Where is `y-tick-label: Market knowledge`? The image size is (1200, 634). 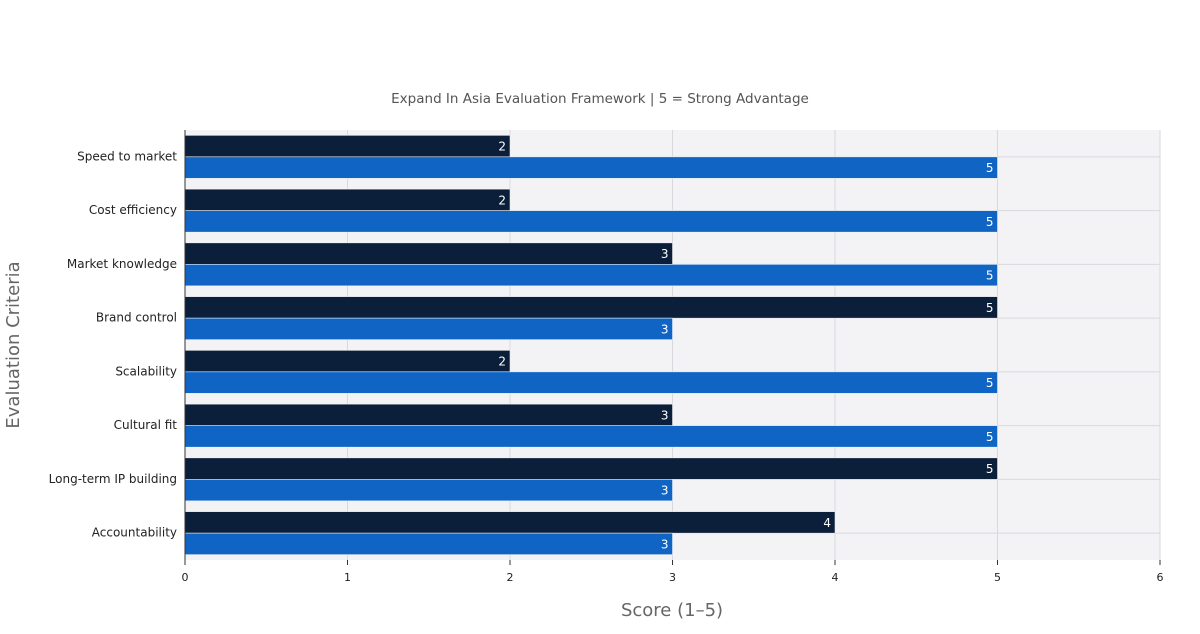
y-tick-label: Market knowledge is located at coordinates (122, 264).